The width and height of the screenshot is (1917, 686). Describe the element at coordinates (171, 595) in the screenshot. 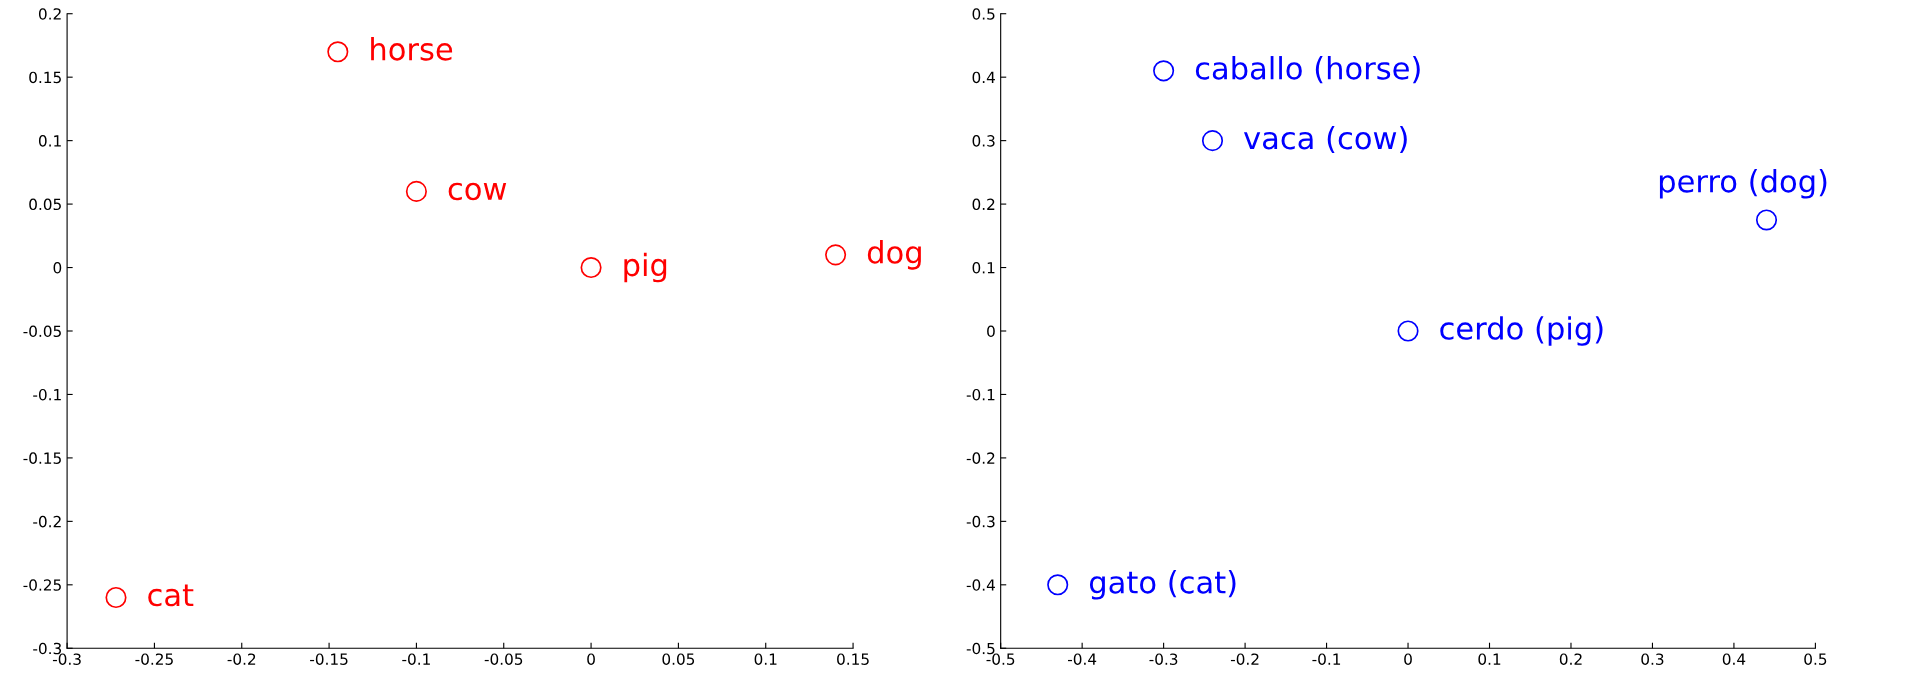

I see `annotation: cat` at that location.